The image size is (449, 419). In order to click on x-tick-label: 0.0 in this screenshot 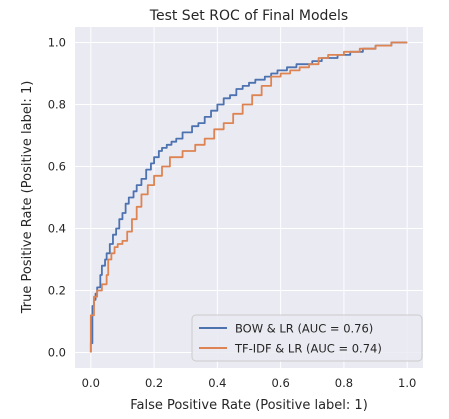, I will do `click(91, 383)`.